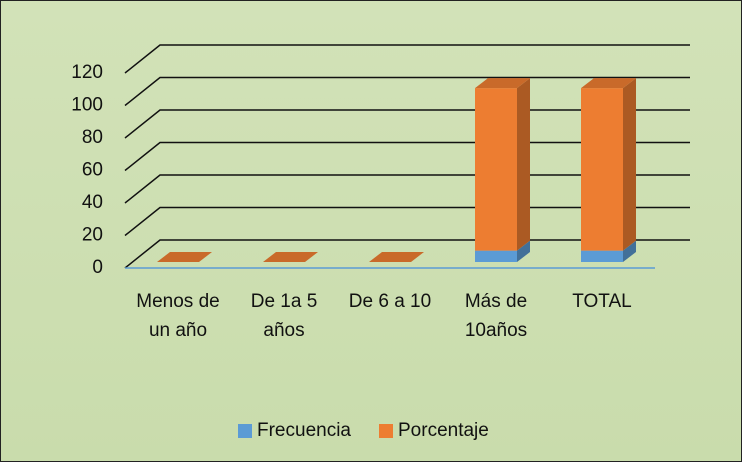 Image resolution: width=743 pixels, height=463 pixels. I want to click on legend-label: Porcentaje, so click(443, 430).